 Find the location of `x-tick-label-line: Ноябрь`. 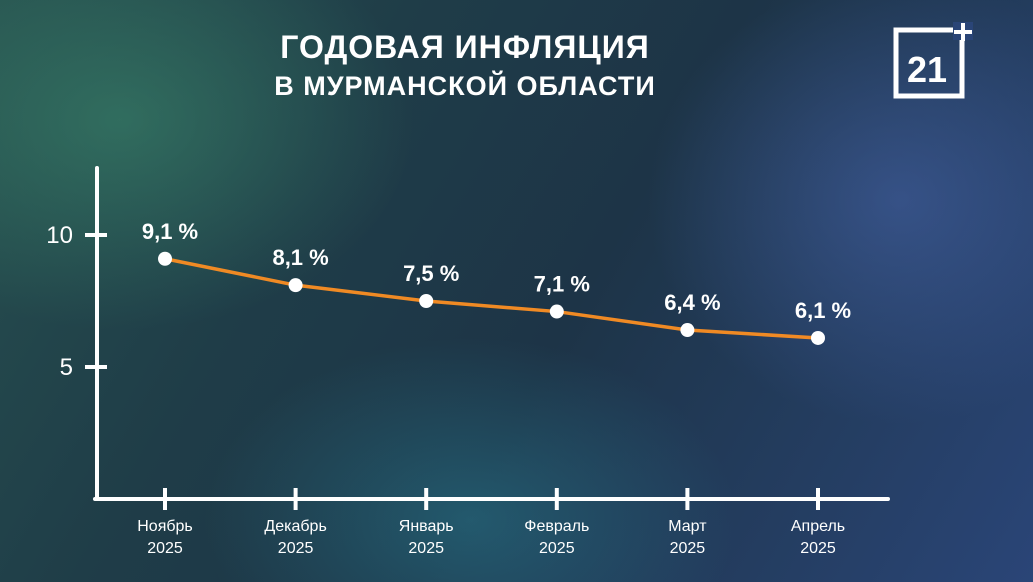

x-tick-label-line: Ноябрь is located at coordinates (165, 526).